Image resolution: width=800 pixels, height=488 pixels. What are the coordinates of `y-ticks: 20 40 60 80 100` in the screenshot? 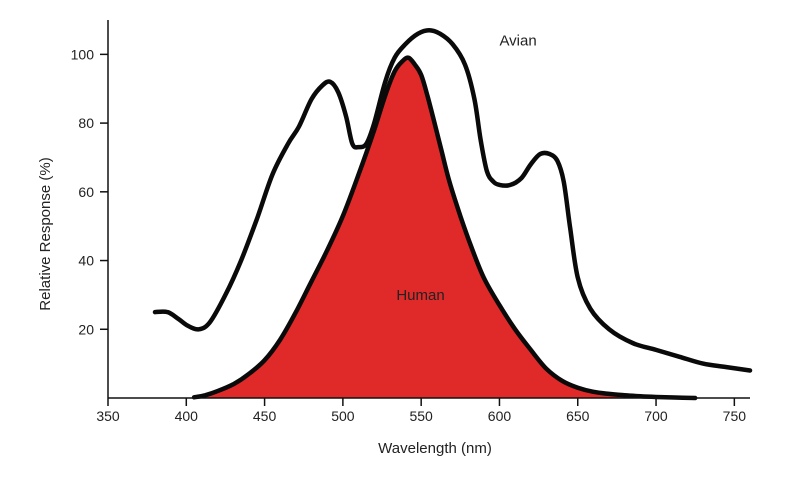 It's located at (89, 191).